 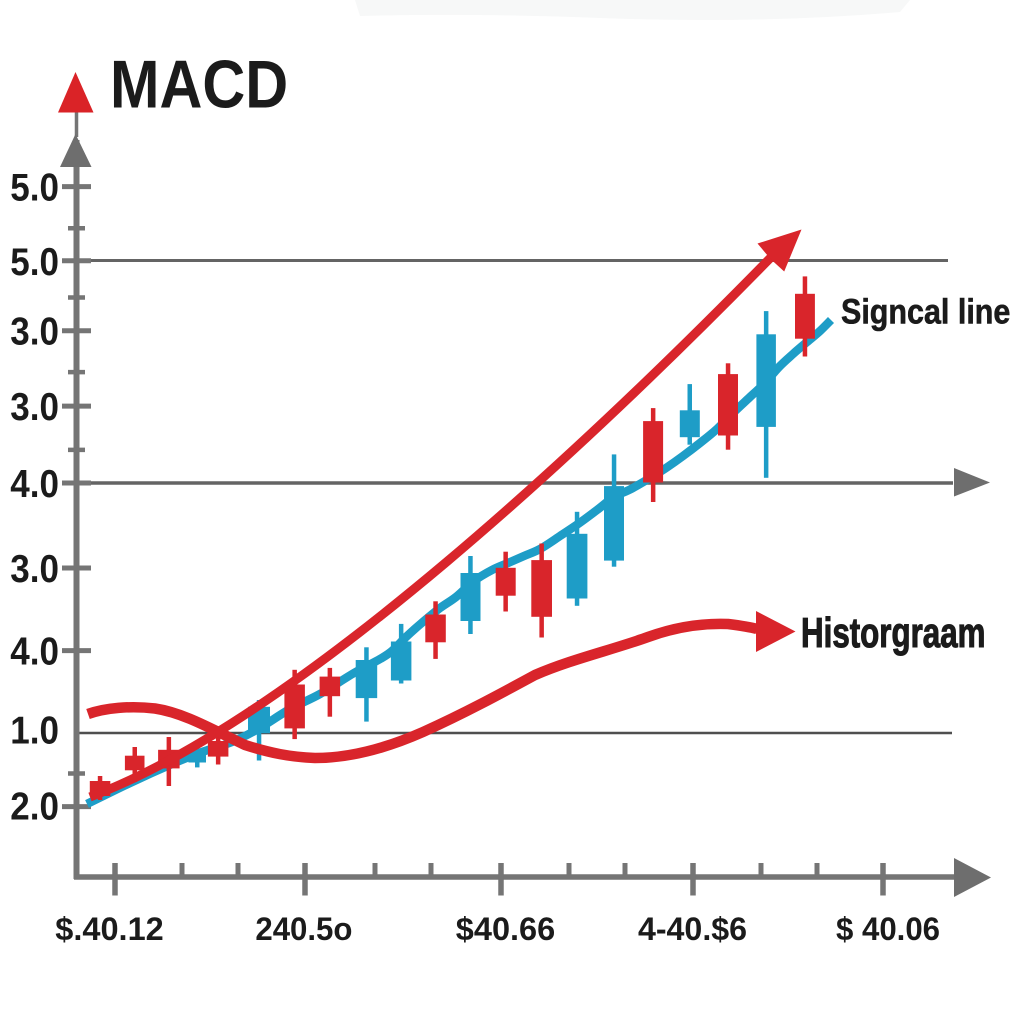 What do you see at coordinates (505, 929) in the screenshot?
I see `svg-text: $40.66` at bounding box center [505, 929].